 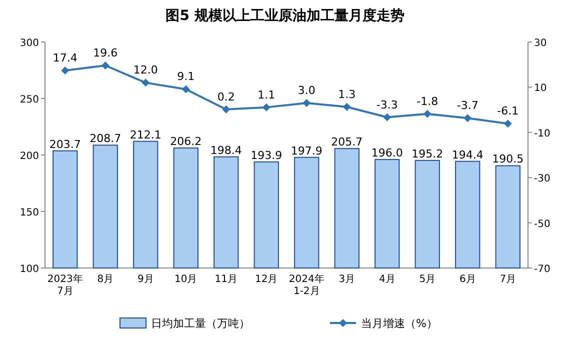 I want to click on data-label: 1.3, so click(x=347, y=94).